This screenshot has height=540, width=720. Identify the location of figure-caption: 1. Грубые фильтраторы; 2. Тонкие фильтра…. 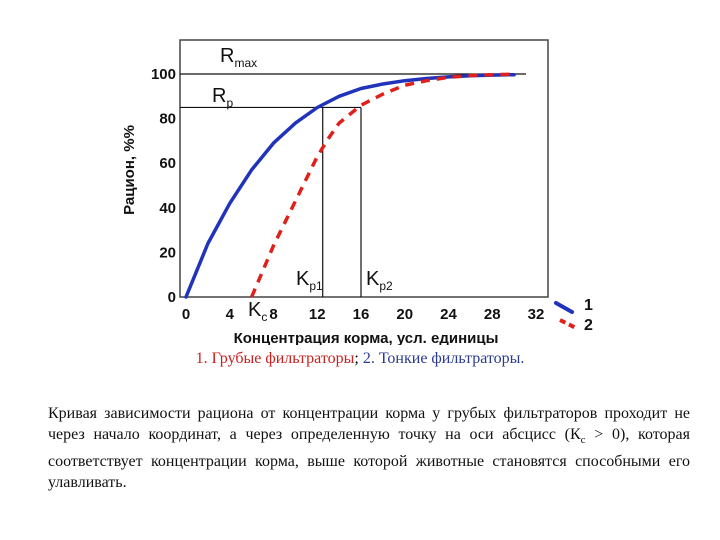
(360, 359).